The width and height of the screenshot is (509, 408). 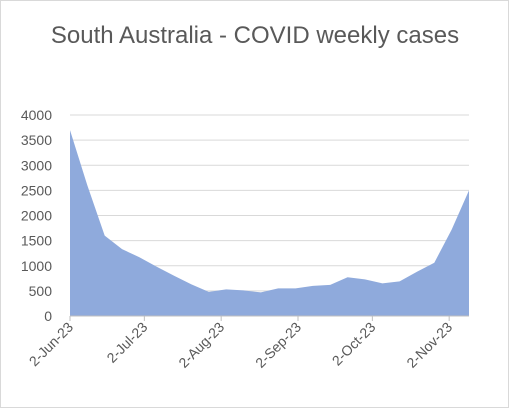 What do you see at coordinates (429, 345) in the screenshot?
I see `x-tick-label: 2-Nov-23` at bounding box center [429, 345].